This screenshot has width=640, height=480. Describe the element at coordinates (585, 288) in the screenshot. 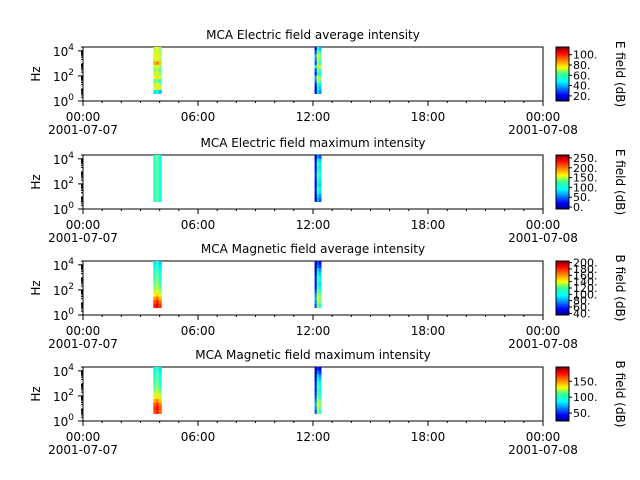

I see `colorbar-tick-label: 120.` at that location.